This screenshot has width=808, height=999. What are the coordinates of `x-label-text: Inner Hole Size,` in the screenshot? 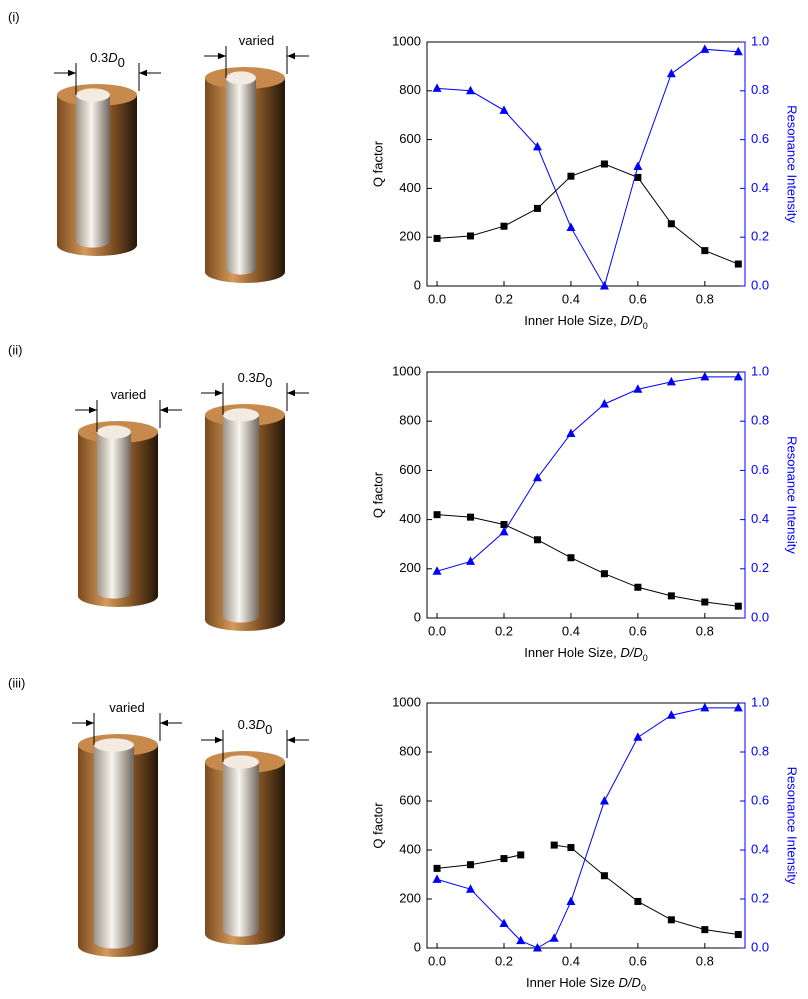 It's located at (572, 320).